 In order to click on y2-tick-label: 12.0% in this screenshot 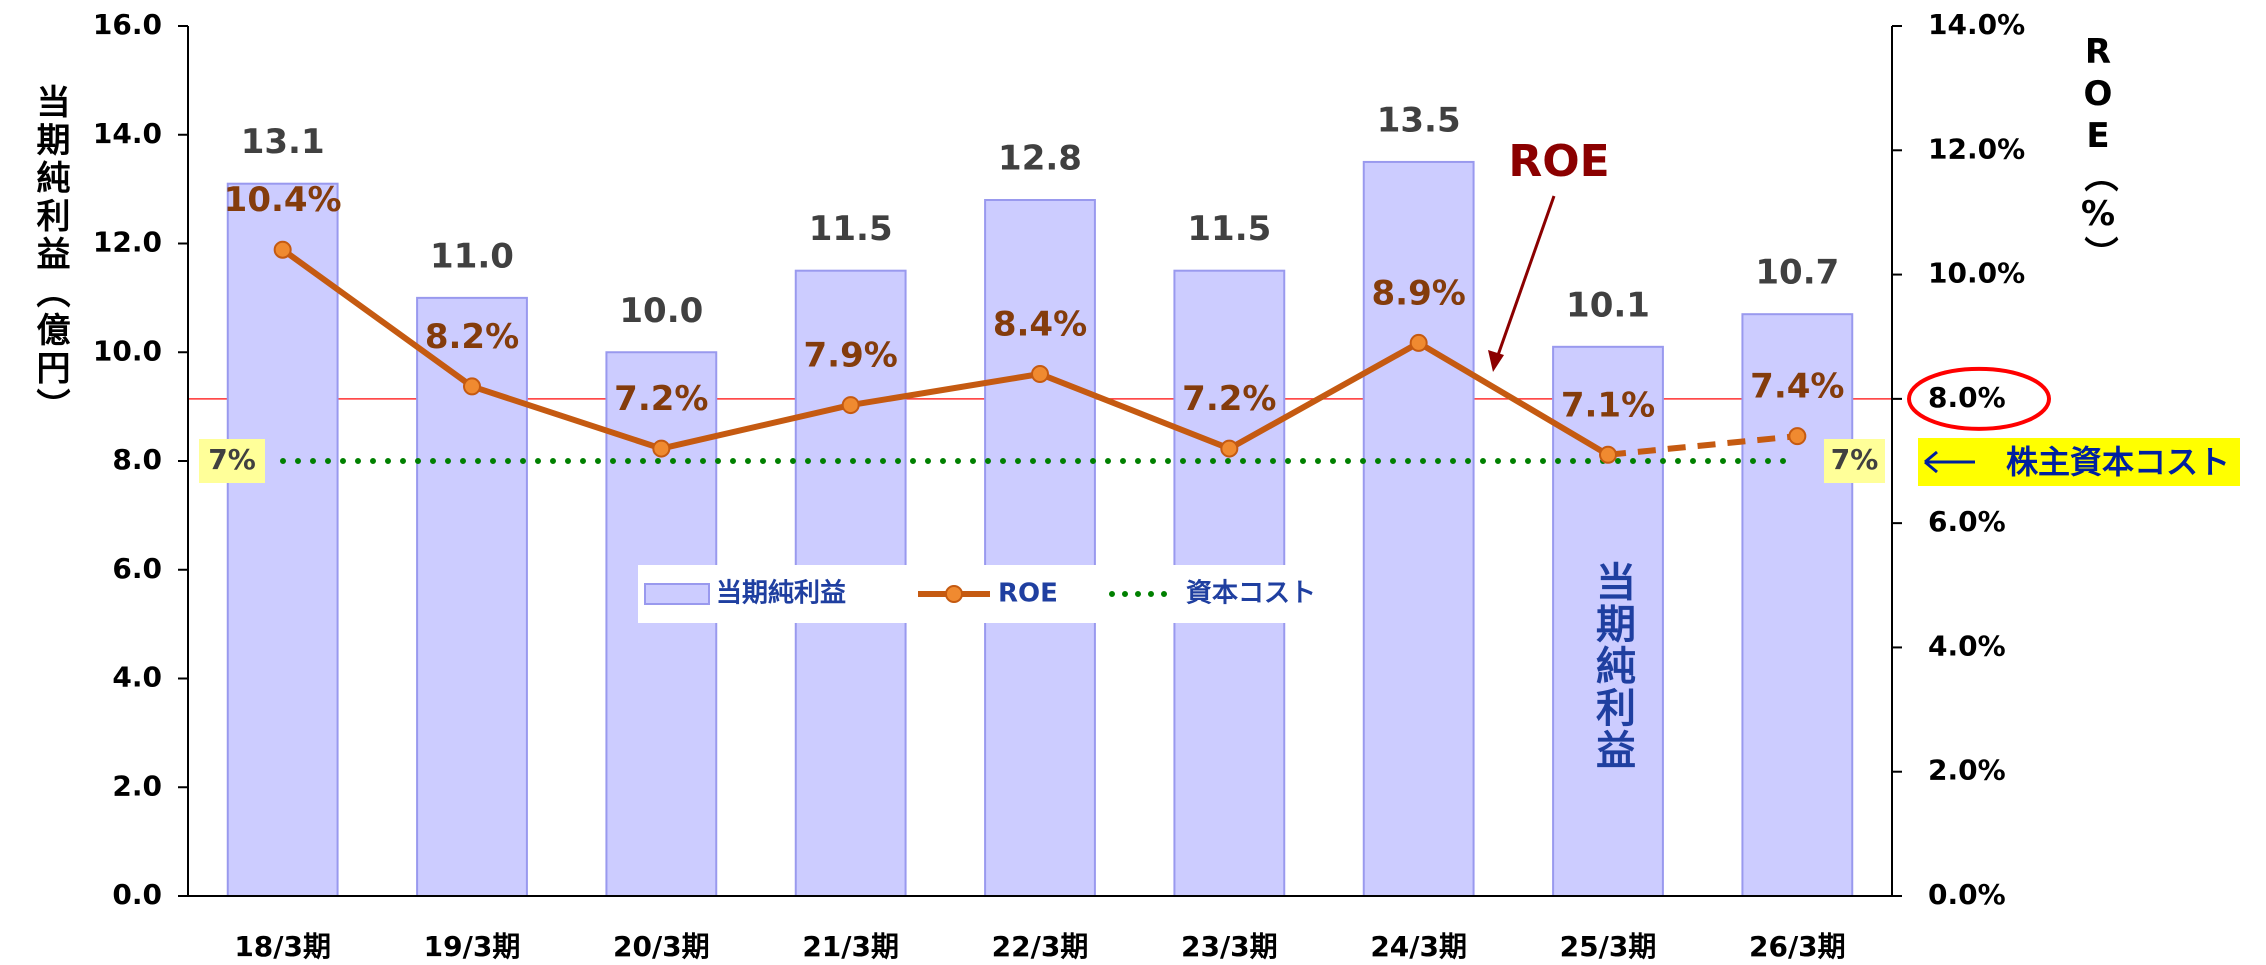, I will do `click(1976, 148)`.